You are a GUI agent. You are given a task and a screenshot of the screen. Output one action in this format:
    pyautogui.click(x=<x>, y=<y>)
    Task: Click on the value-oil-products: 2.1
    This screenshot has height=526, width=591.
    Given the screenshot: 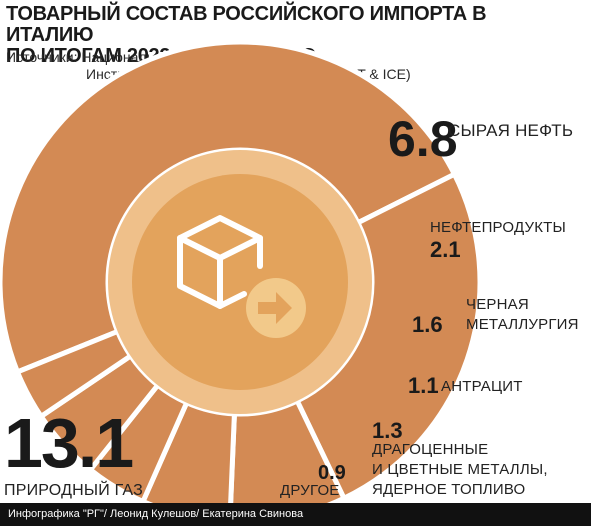 What is the action you would take?
    pyautogui.click(x=445, y=249)
    